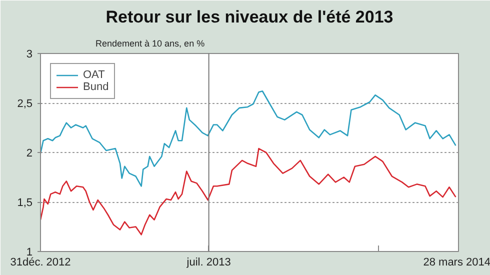 Image resolution: width=490 pixels, height=275 pixels. Describe the element at coordinates (25, 104) in the screenshot. I see `y-tick-label: 2,5` at that location.